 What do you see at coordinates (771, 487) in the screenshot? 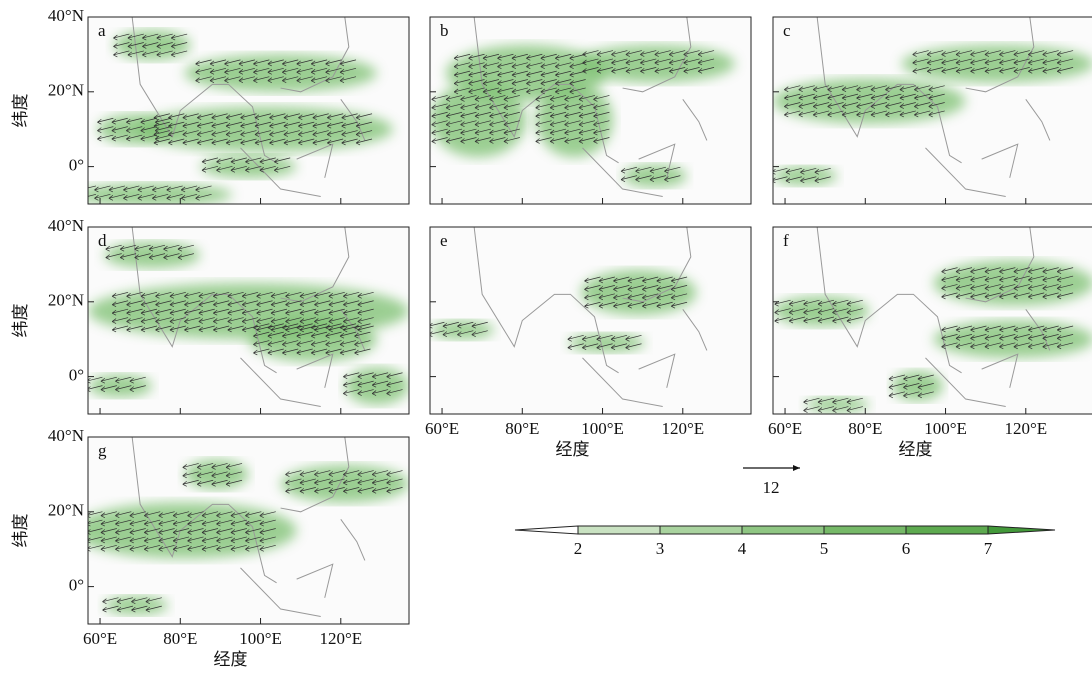
I see `reference-label: 12` at bounding box center [771, 487].